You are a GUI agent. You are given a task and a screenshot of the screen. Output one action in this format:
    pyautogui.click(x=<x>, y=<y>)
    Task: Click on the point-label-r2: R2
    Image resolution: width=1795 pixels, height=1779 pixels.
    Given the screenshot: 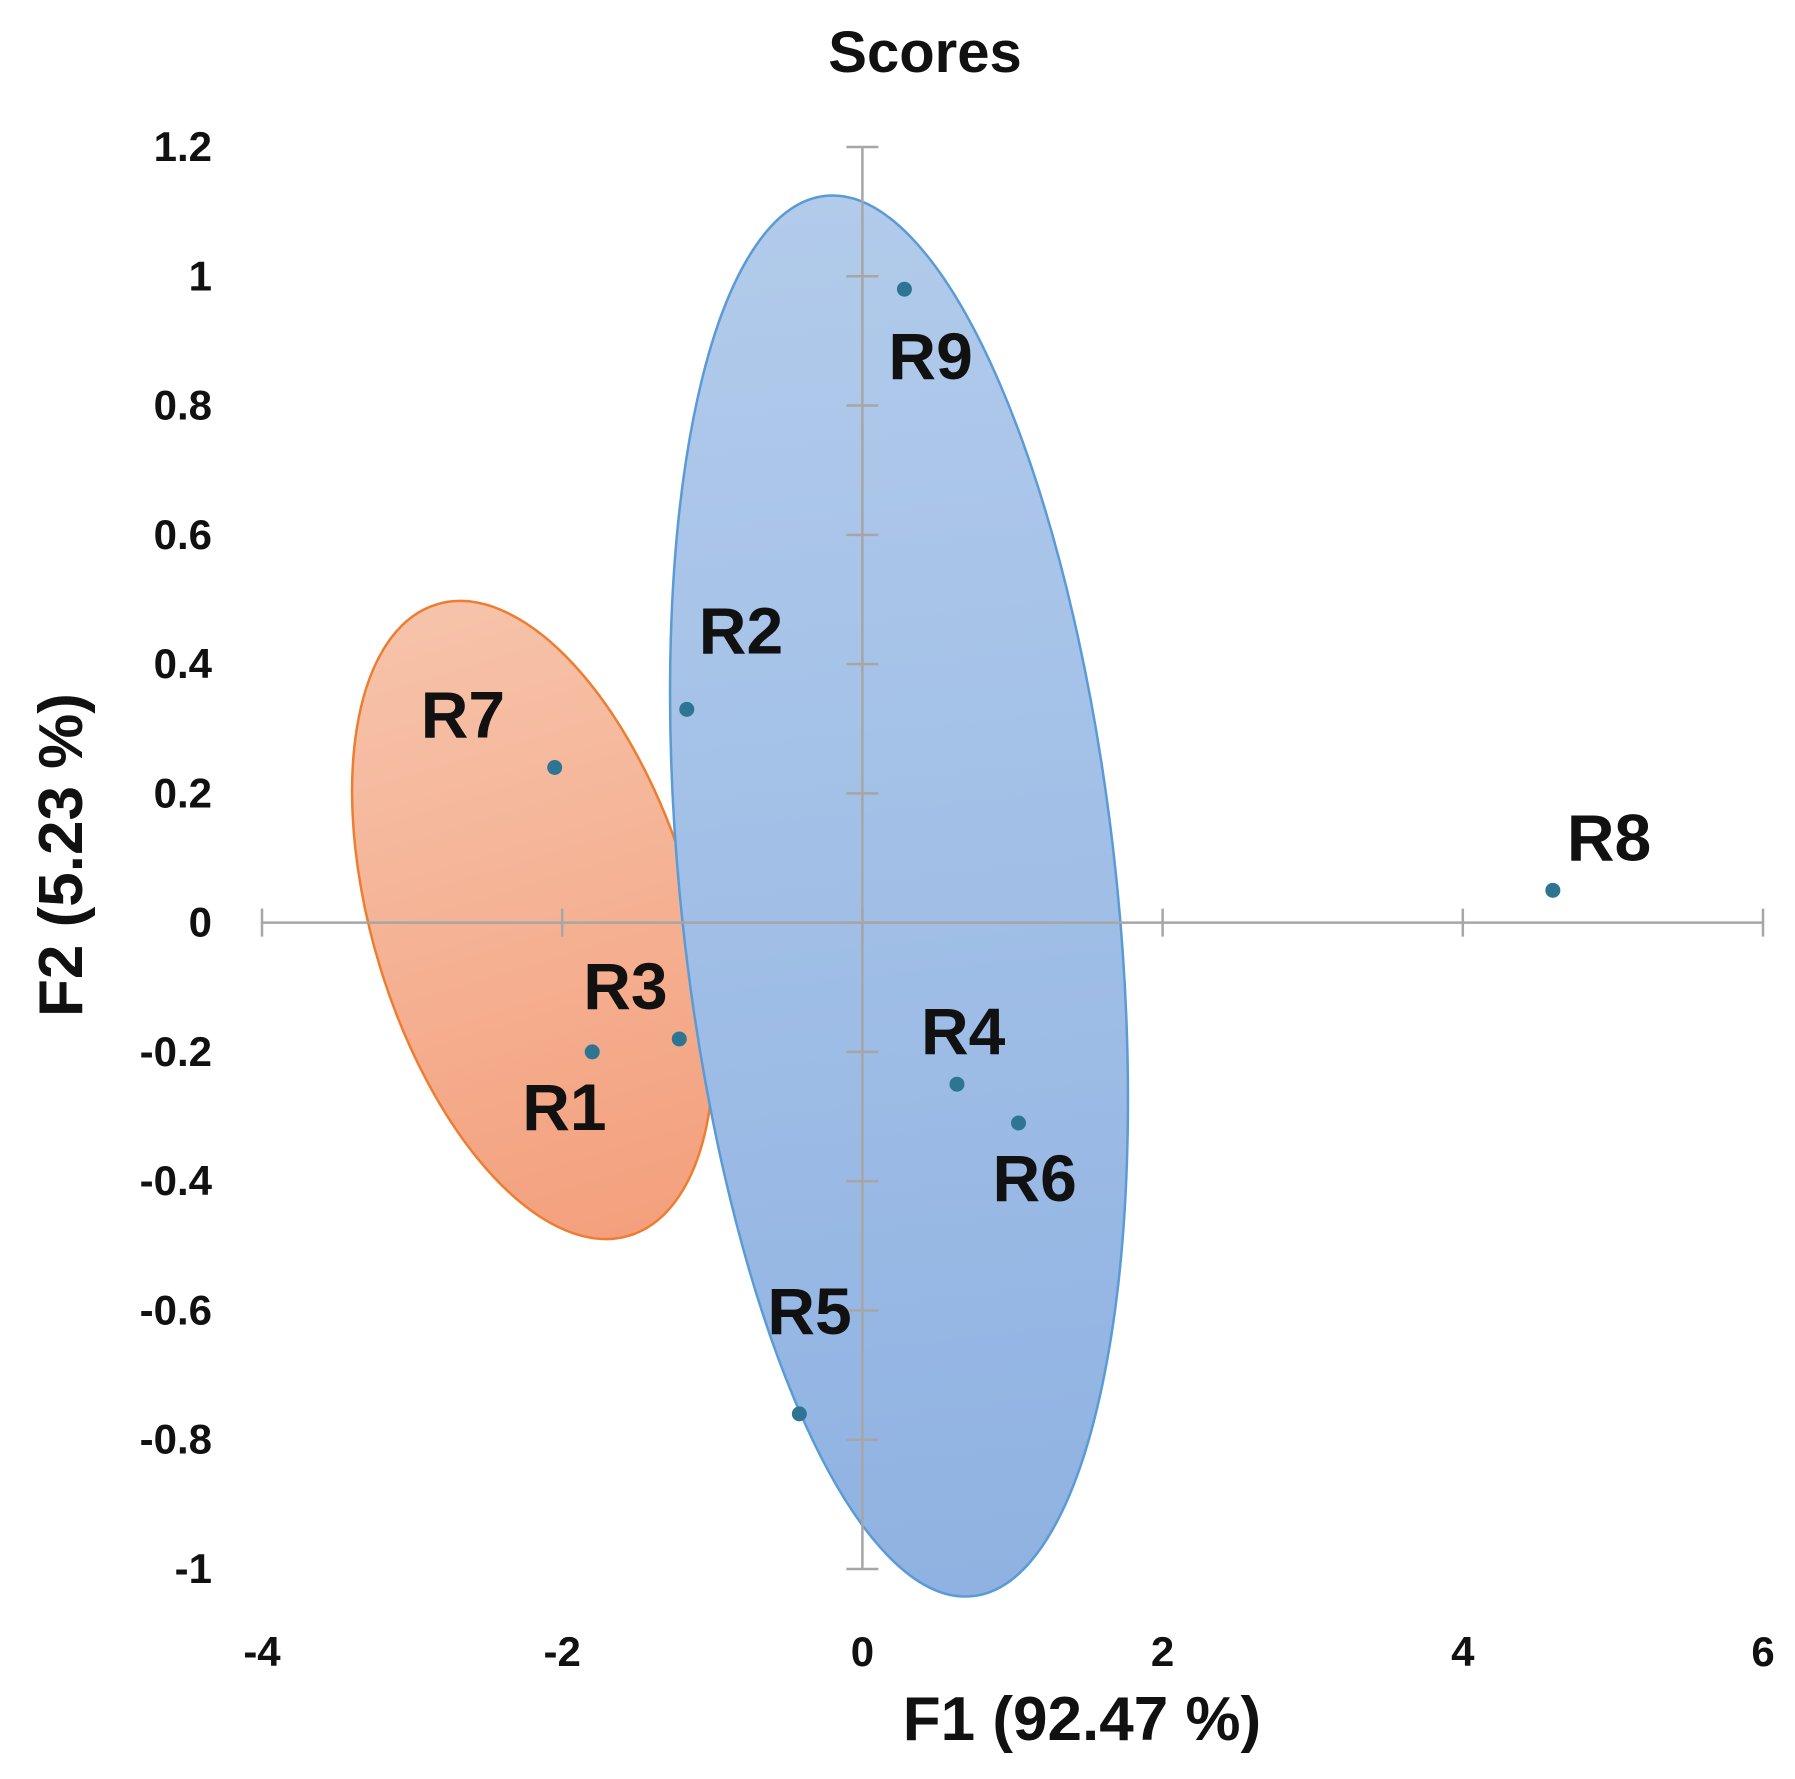 What is the action you would take?
    pyautogui.click(x=741, y=630)
    